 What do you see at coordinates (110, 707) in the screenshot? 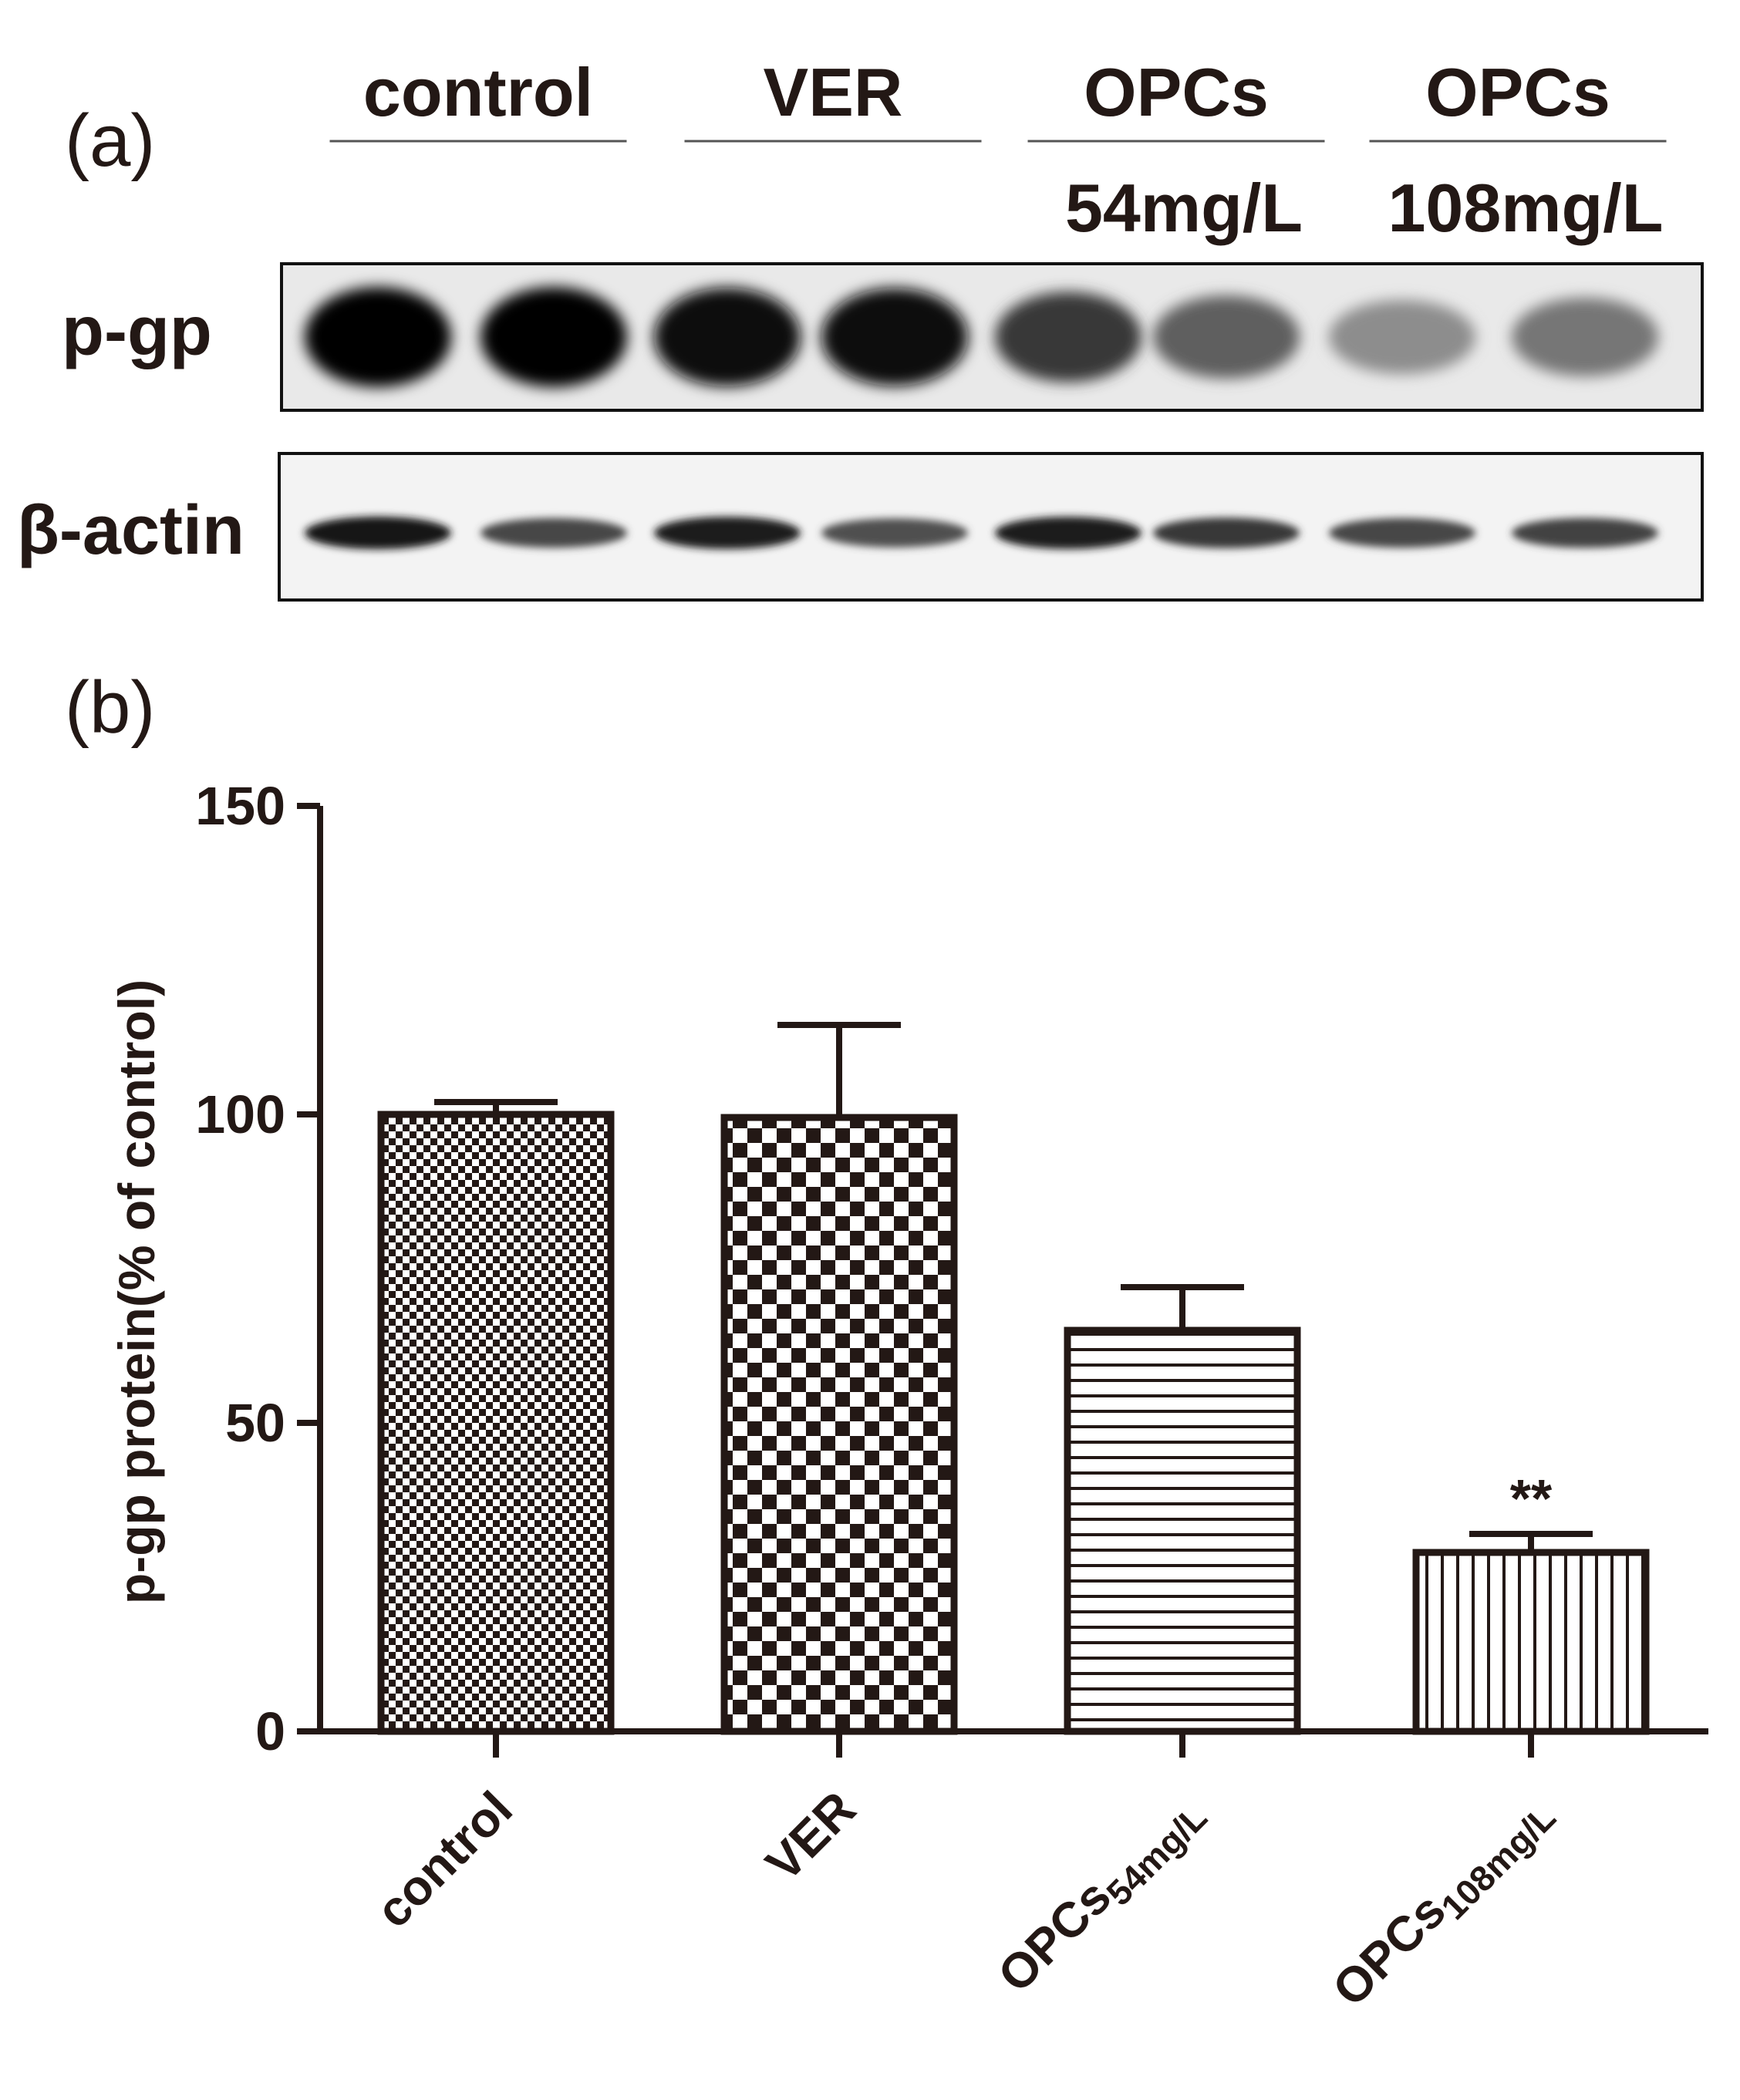
I see `panel-b-label: (b)` at bounding box center [110, 707].